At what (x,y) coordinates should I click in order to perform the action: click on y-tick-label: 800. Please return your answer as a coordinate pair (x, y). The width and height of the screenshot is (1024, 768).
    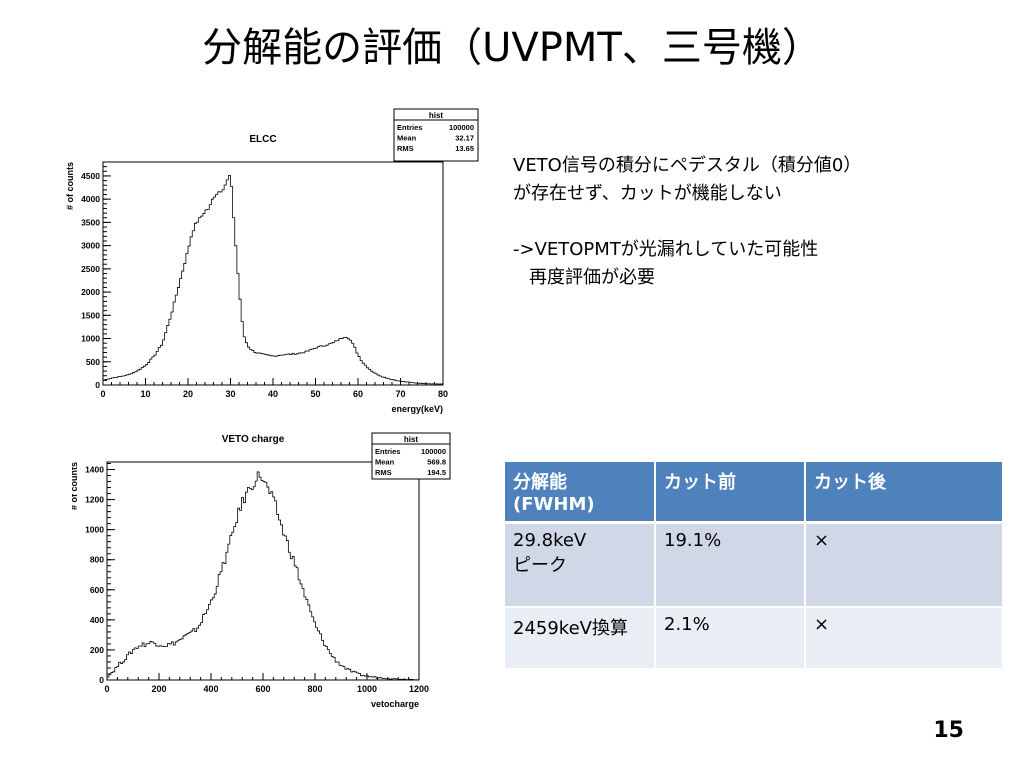
    Looking at the image, I should click on (97, 560).